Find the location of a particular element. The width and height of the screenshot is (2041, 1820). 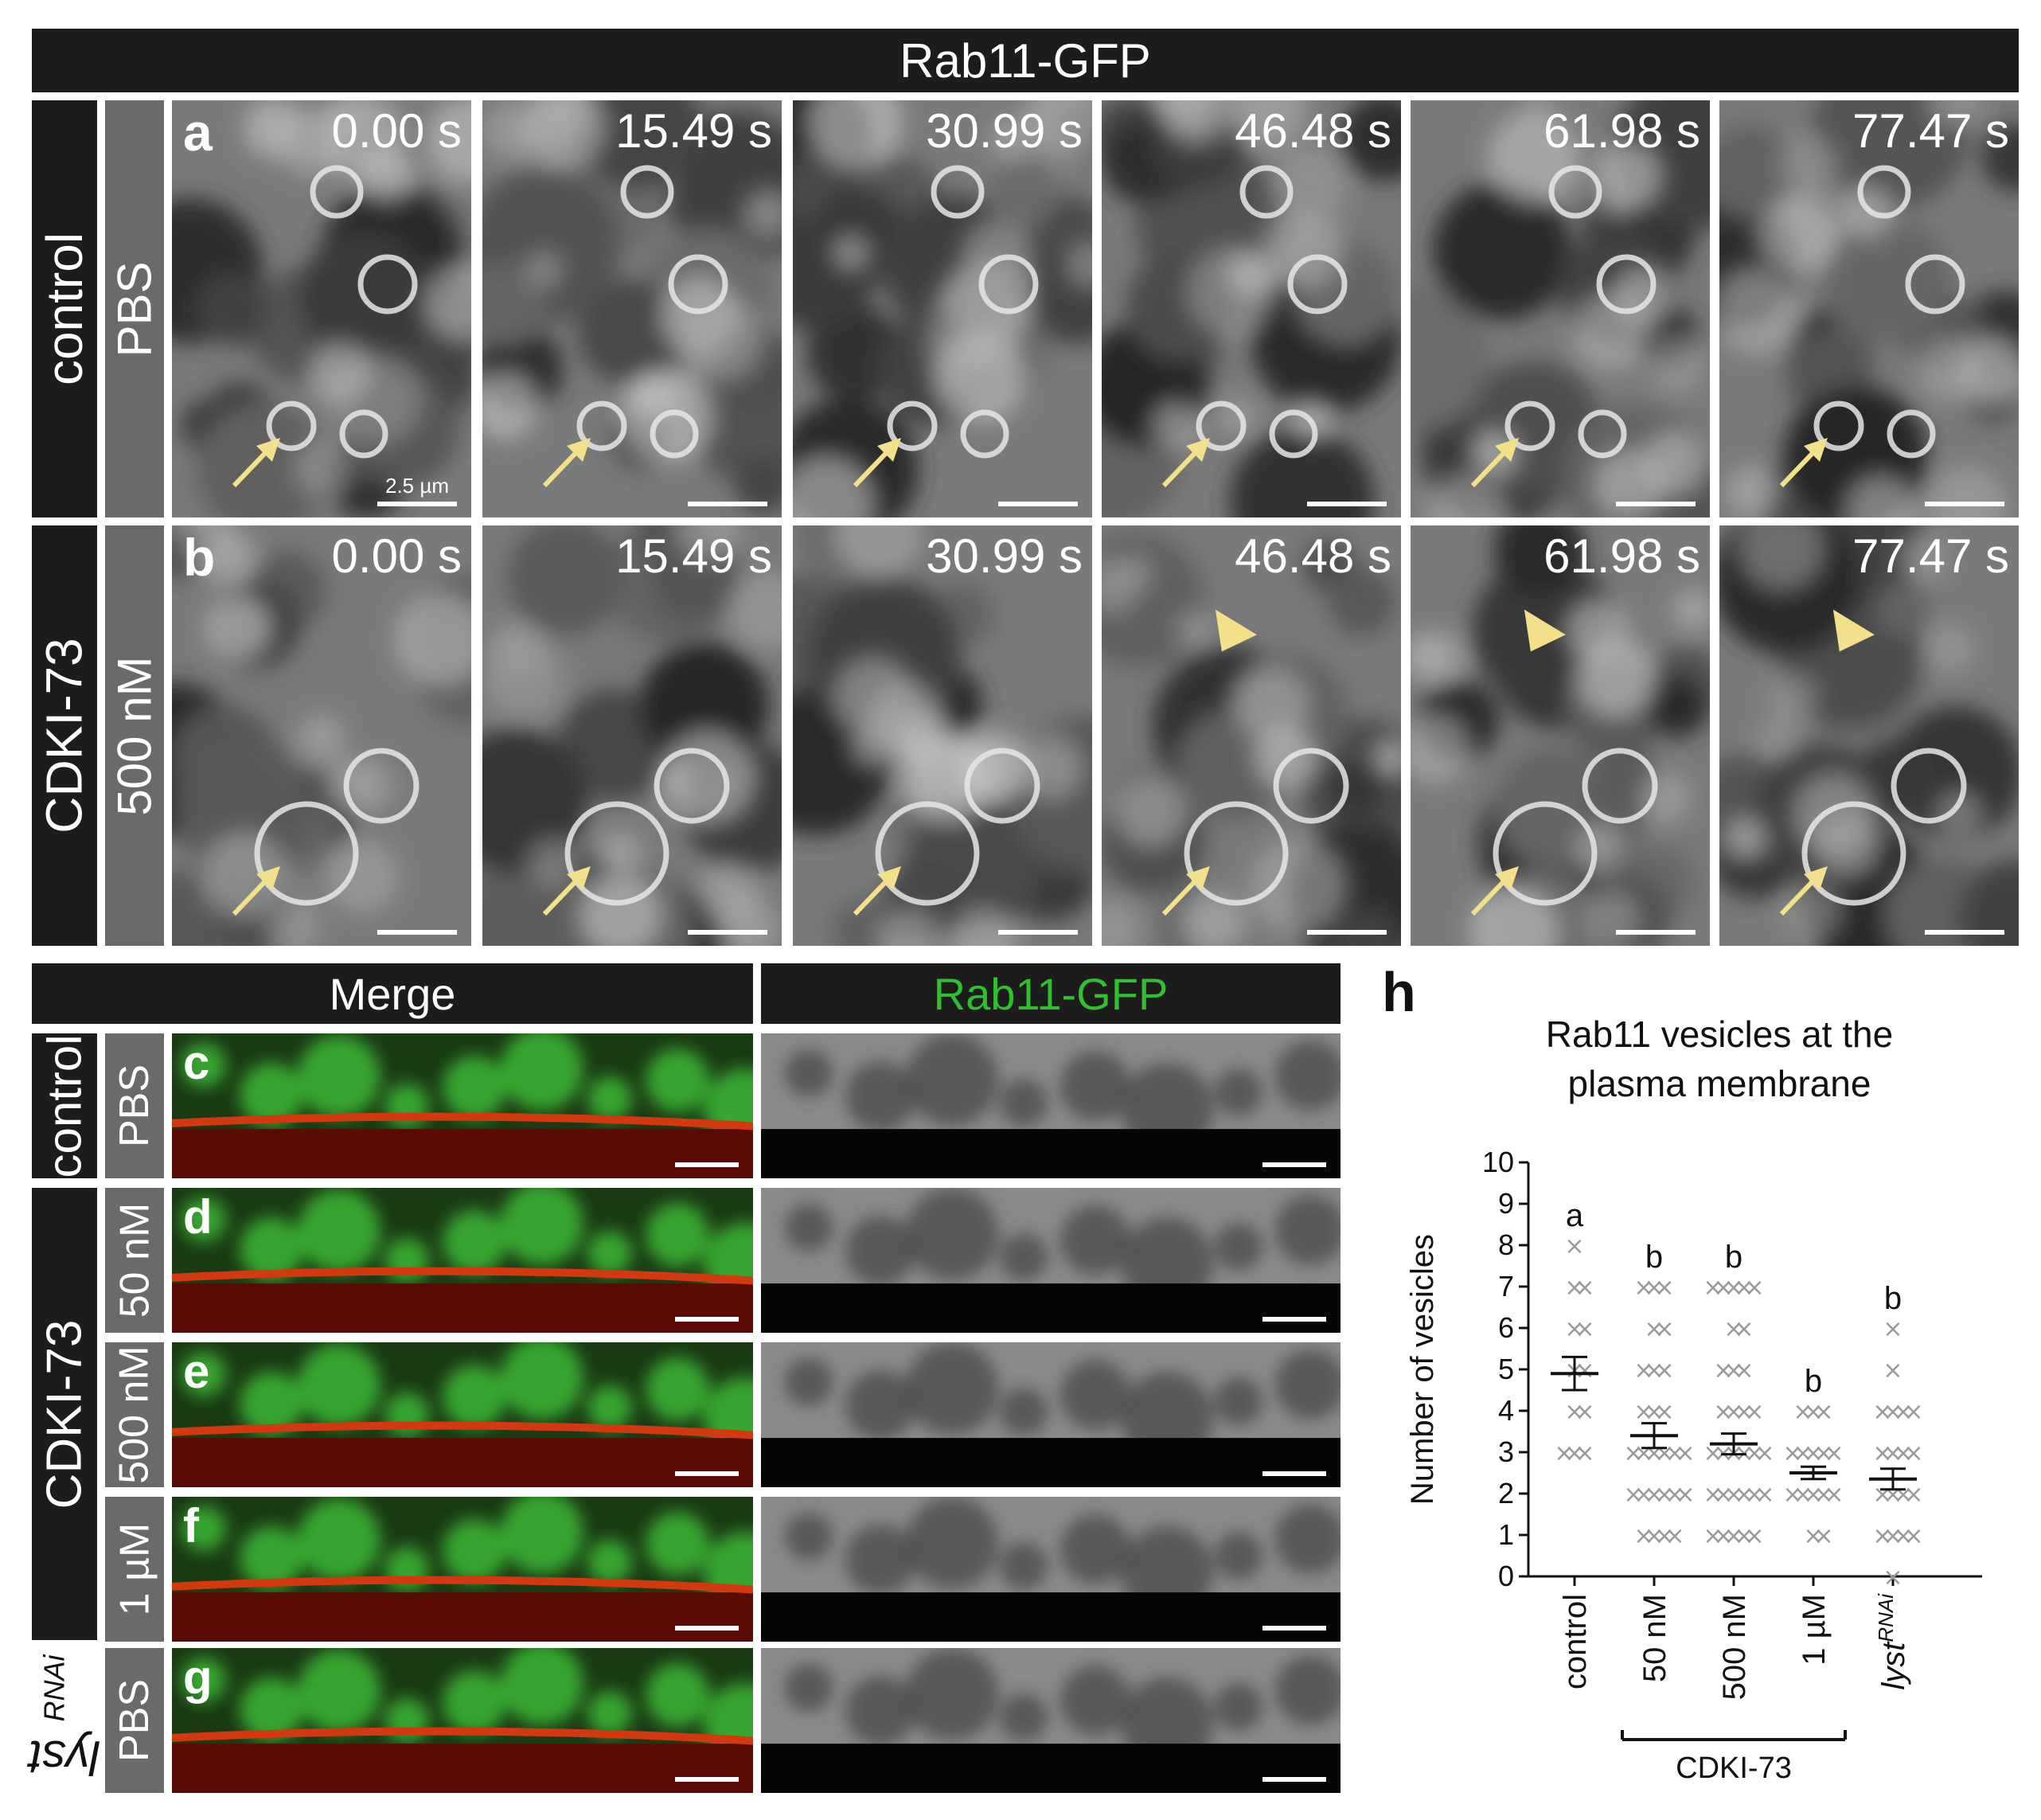

merge-panel: g is located at coordinates (462, 1721).